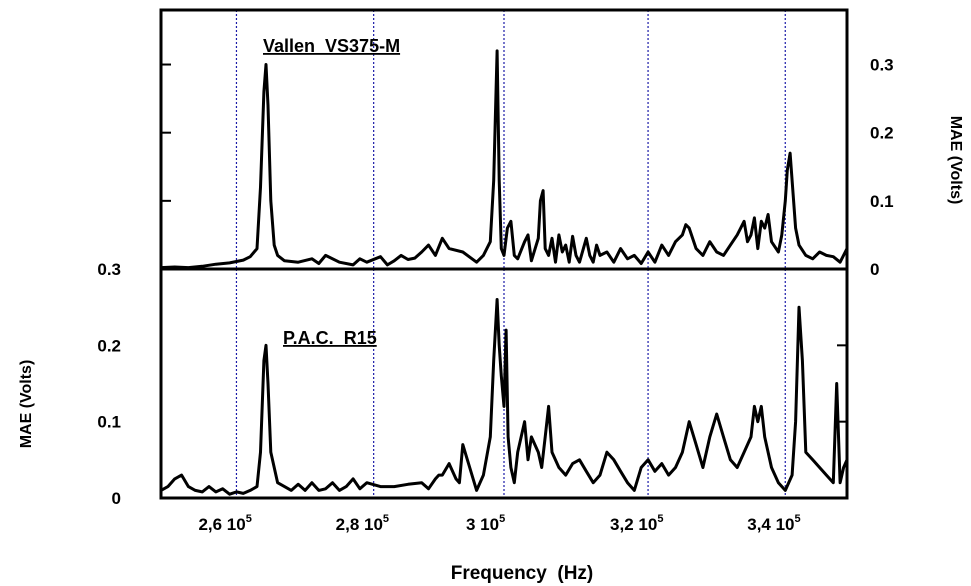 This screenshot has height=586, width=971. I want to click on x-ticks: 2,6 105 2,8 105 3 105 3,2 105 3,4 105, so click(499, 523).